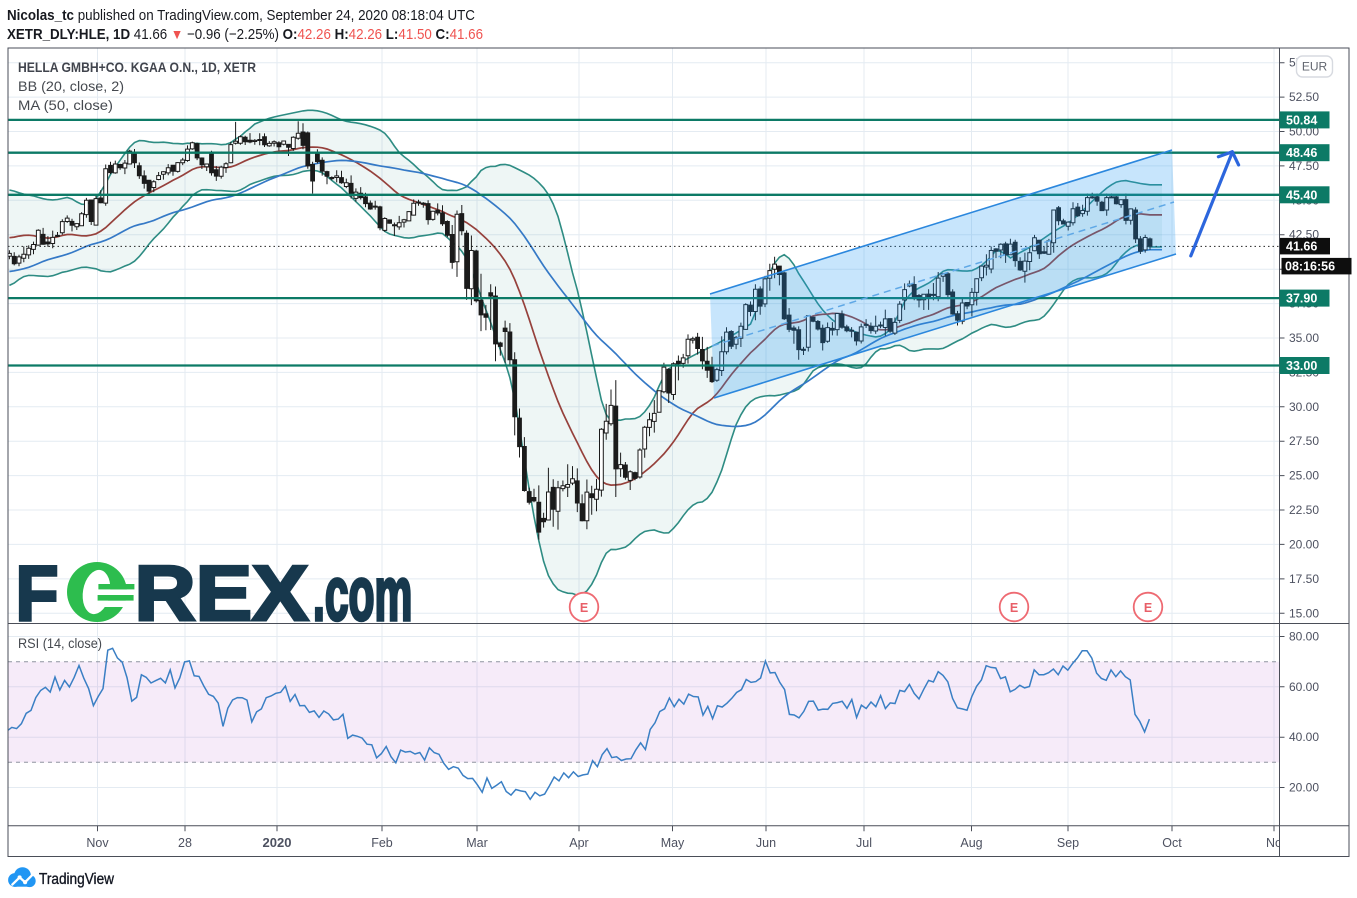 Image resolution: width=1357 pixels, height=898 pixels. I want to click on svg-text: BB (20, close, 2), so click(71, 86).